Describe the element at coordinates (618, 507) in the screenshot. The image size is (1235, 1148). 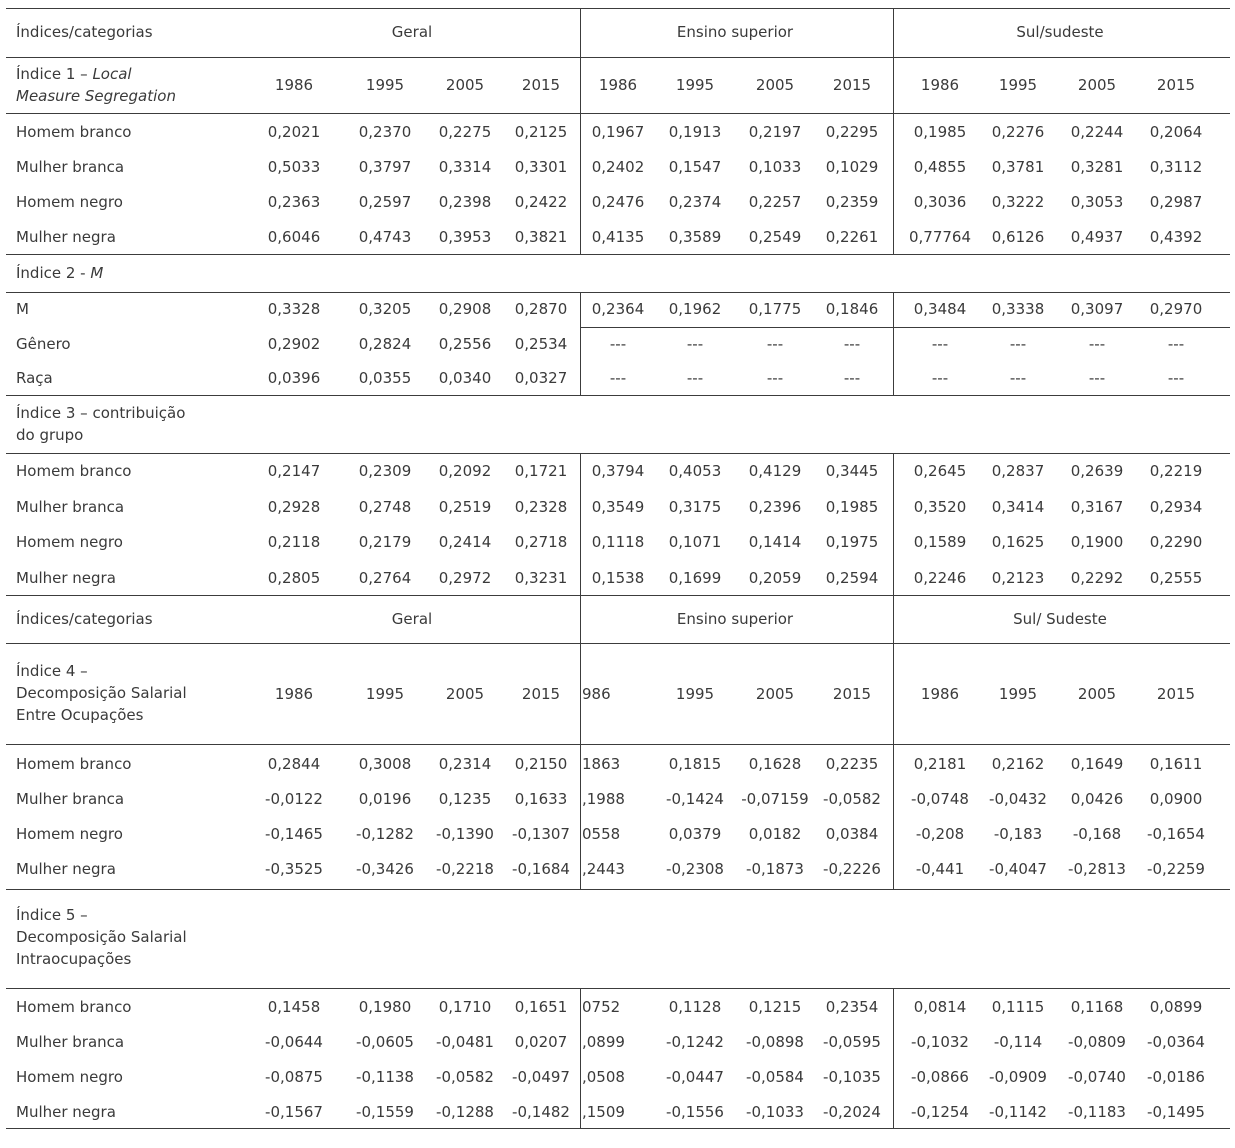
I see `value-cell: 0,3549` at that location.